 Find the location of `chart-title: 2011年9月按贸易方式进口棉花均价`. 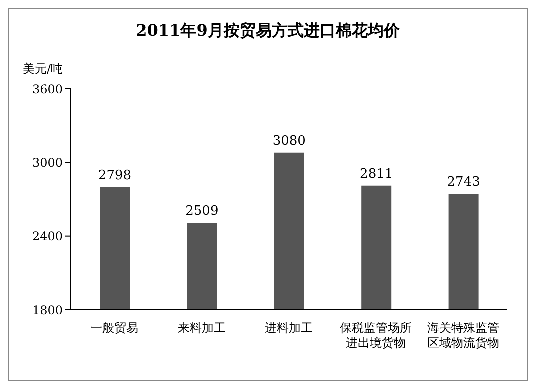

chart-title: 2011年9月按贸易方式进口棉花均价 is located at coordinates (268, 31).